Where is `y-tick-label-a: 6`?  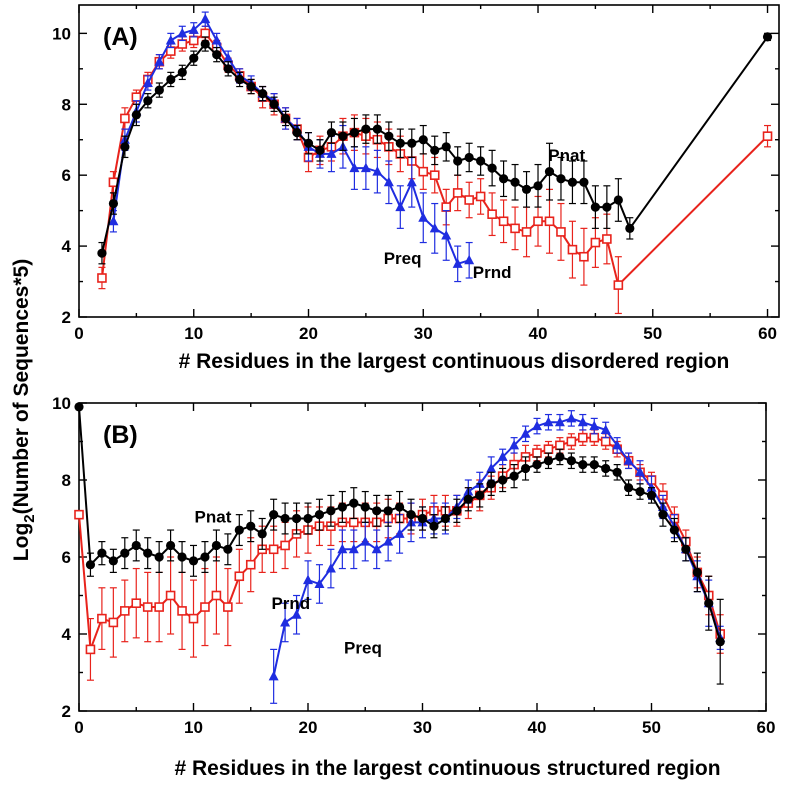
y-tick-label-a: 6 is located at coordinates (66, 175).